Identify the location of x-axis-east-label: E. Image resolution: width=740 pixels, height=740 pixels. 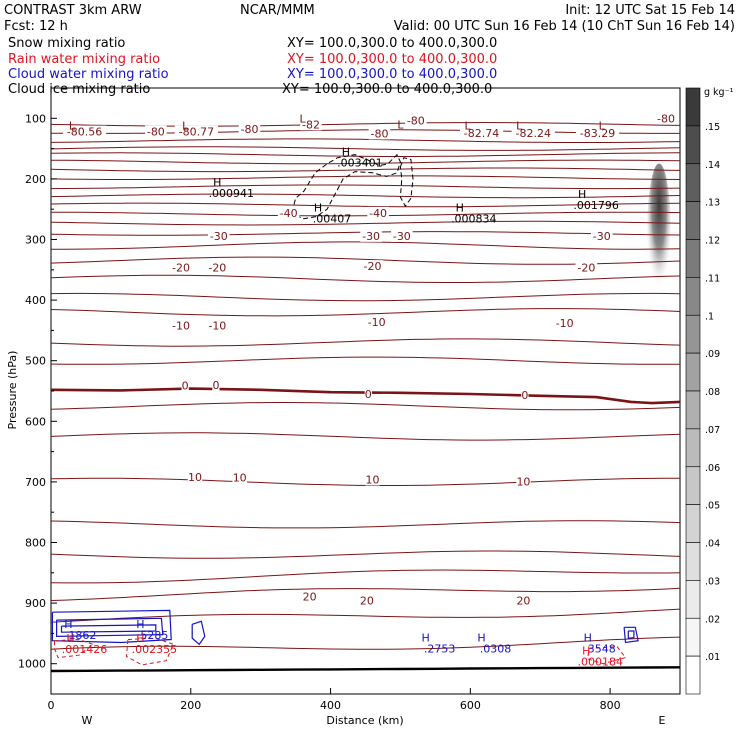
(662, 720).